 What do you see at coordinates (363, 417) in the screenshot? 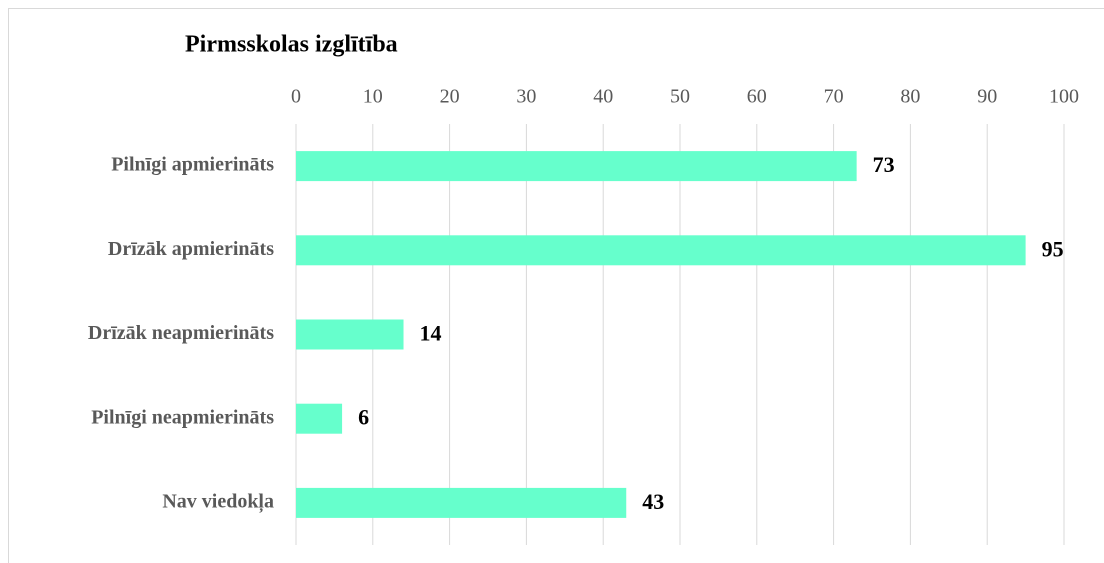
I see `data-label: 6` at bounding box center [363, 417].